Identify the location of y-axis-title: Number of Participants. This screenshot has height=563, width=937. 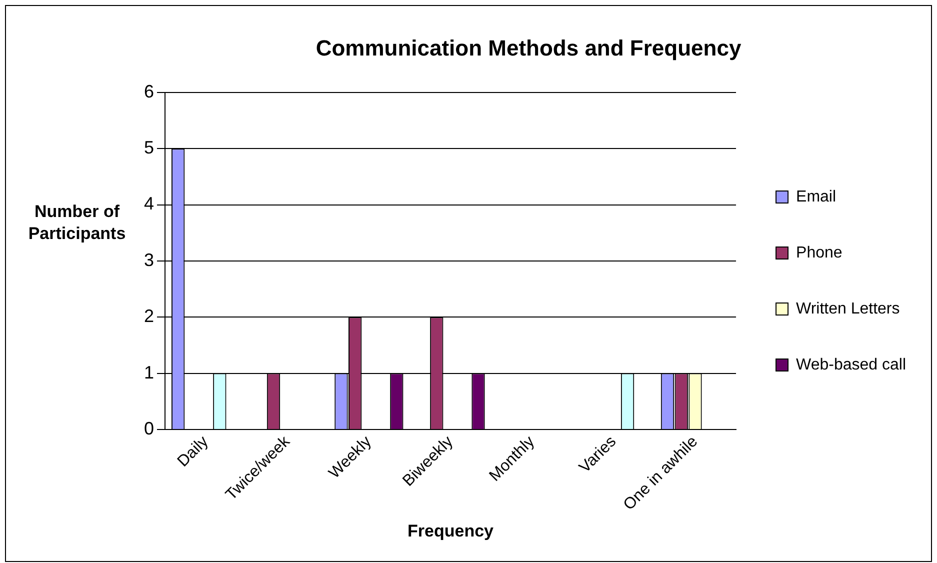
(77, 223).